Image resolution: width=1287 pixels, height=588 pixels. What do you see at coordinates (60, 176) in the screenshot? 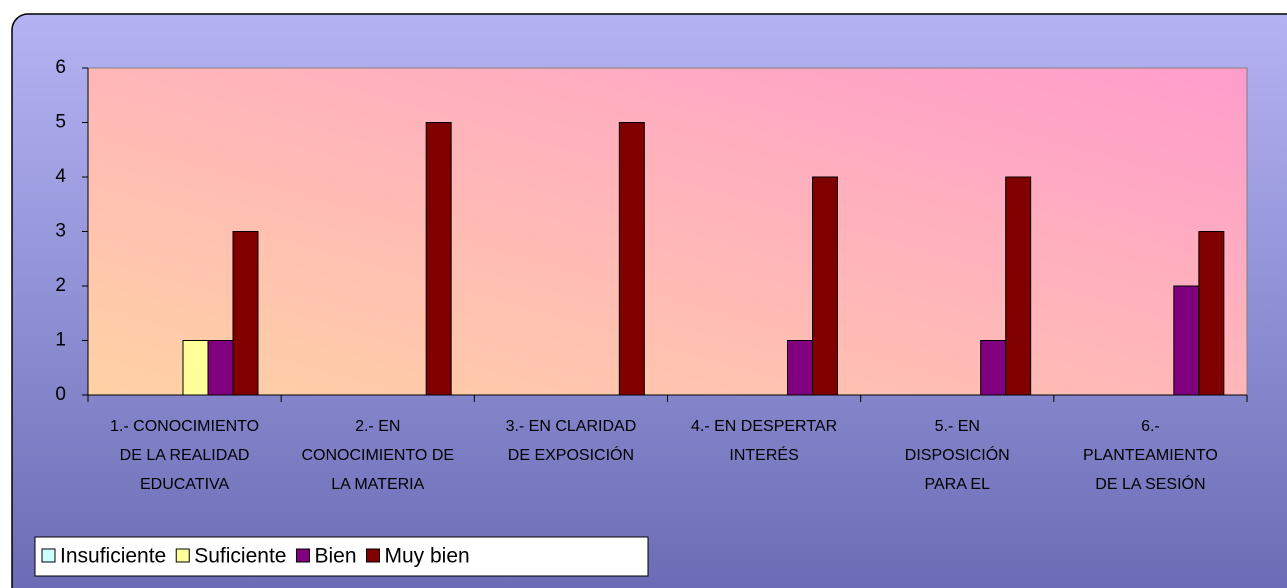
I see `y-tick-label: 4` at bounding box center [60, 176].